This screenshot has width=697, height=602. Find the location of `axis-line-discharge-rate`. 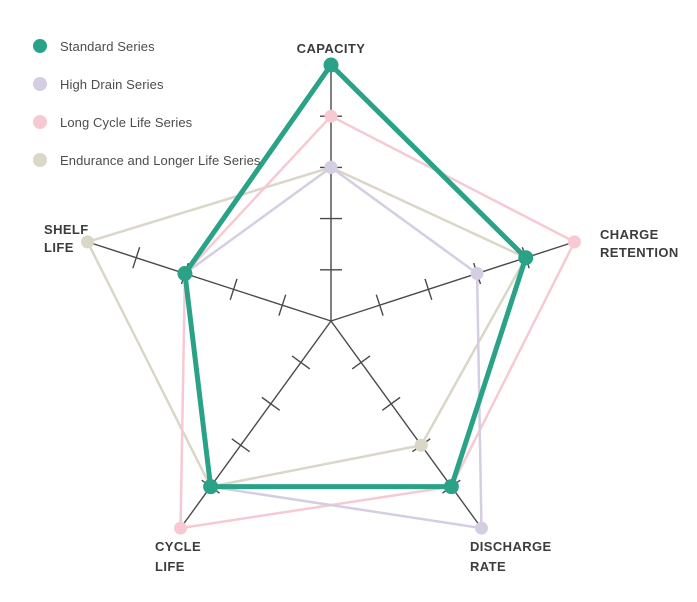

axis-line-discharge-rate is located at coordinates (406, 424).